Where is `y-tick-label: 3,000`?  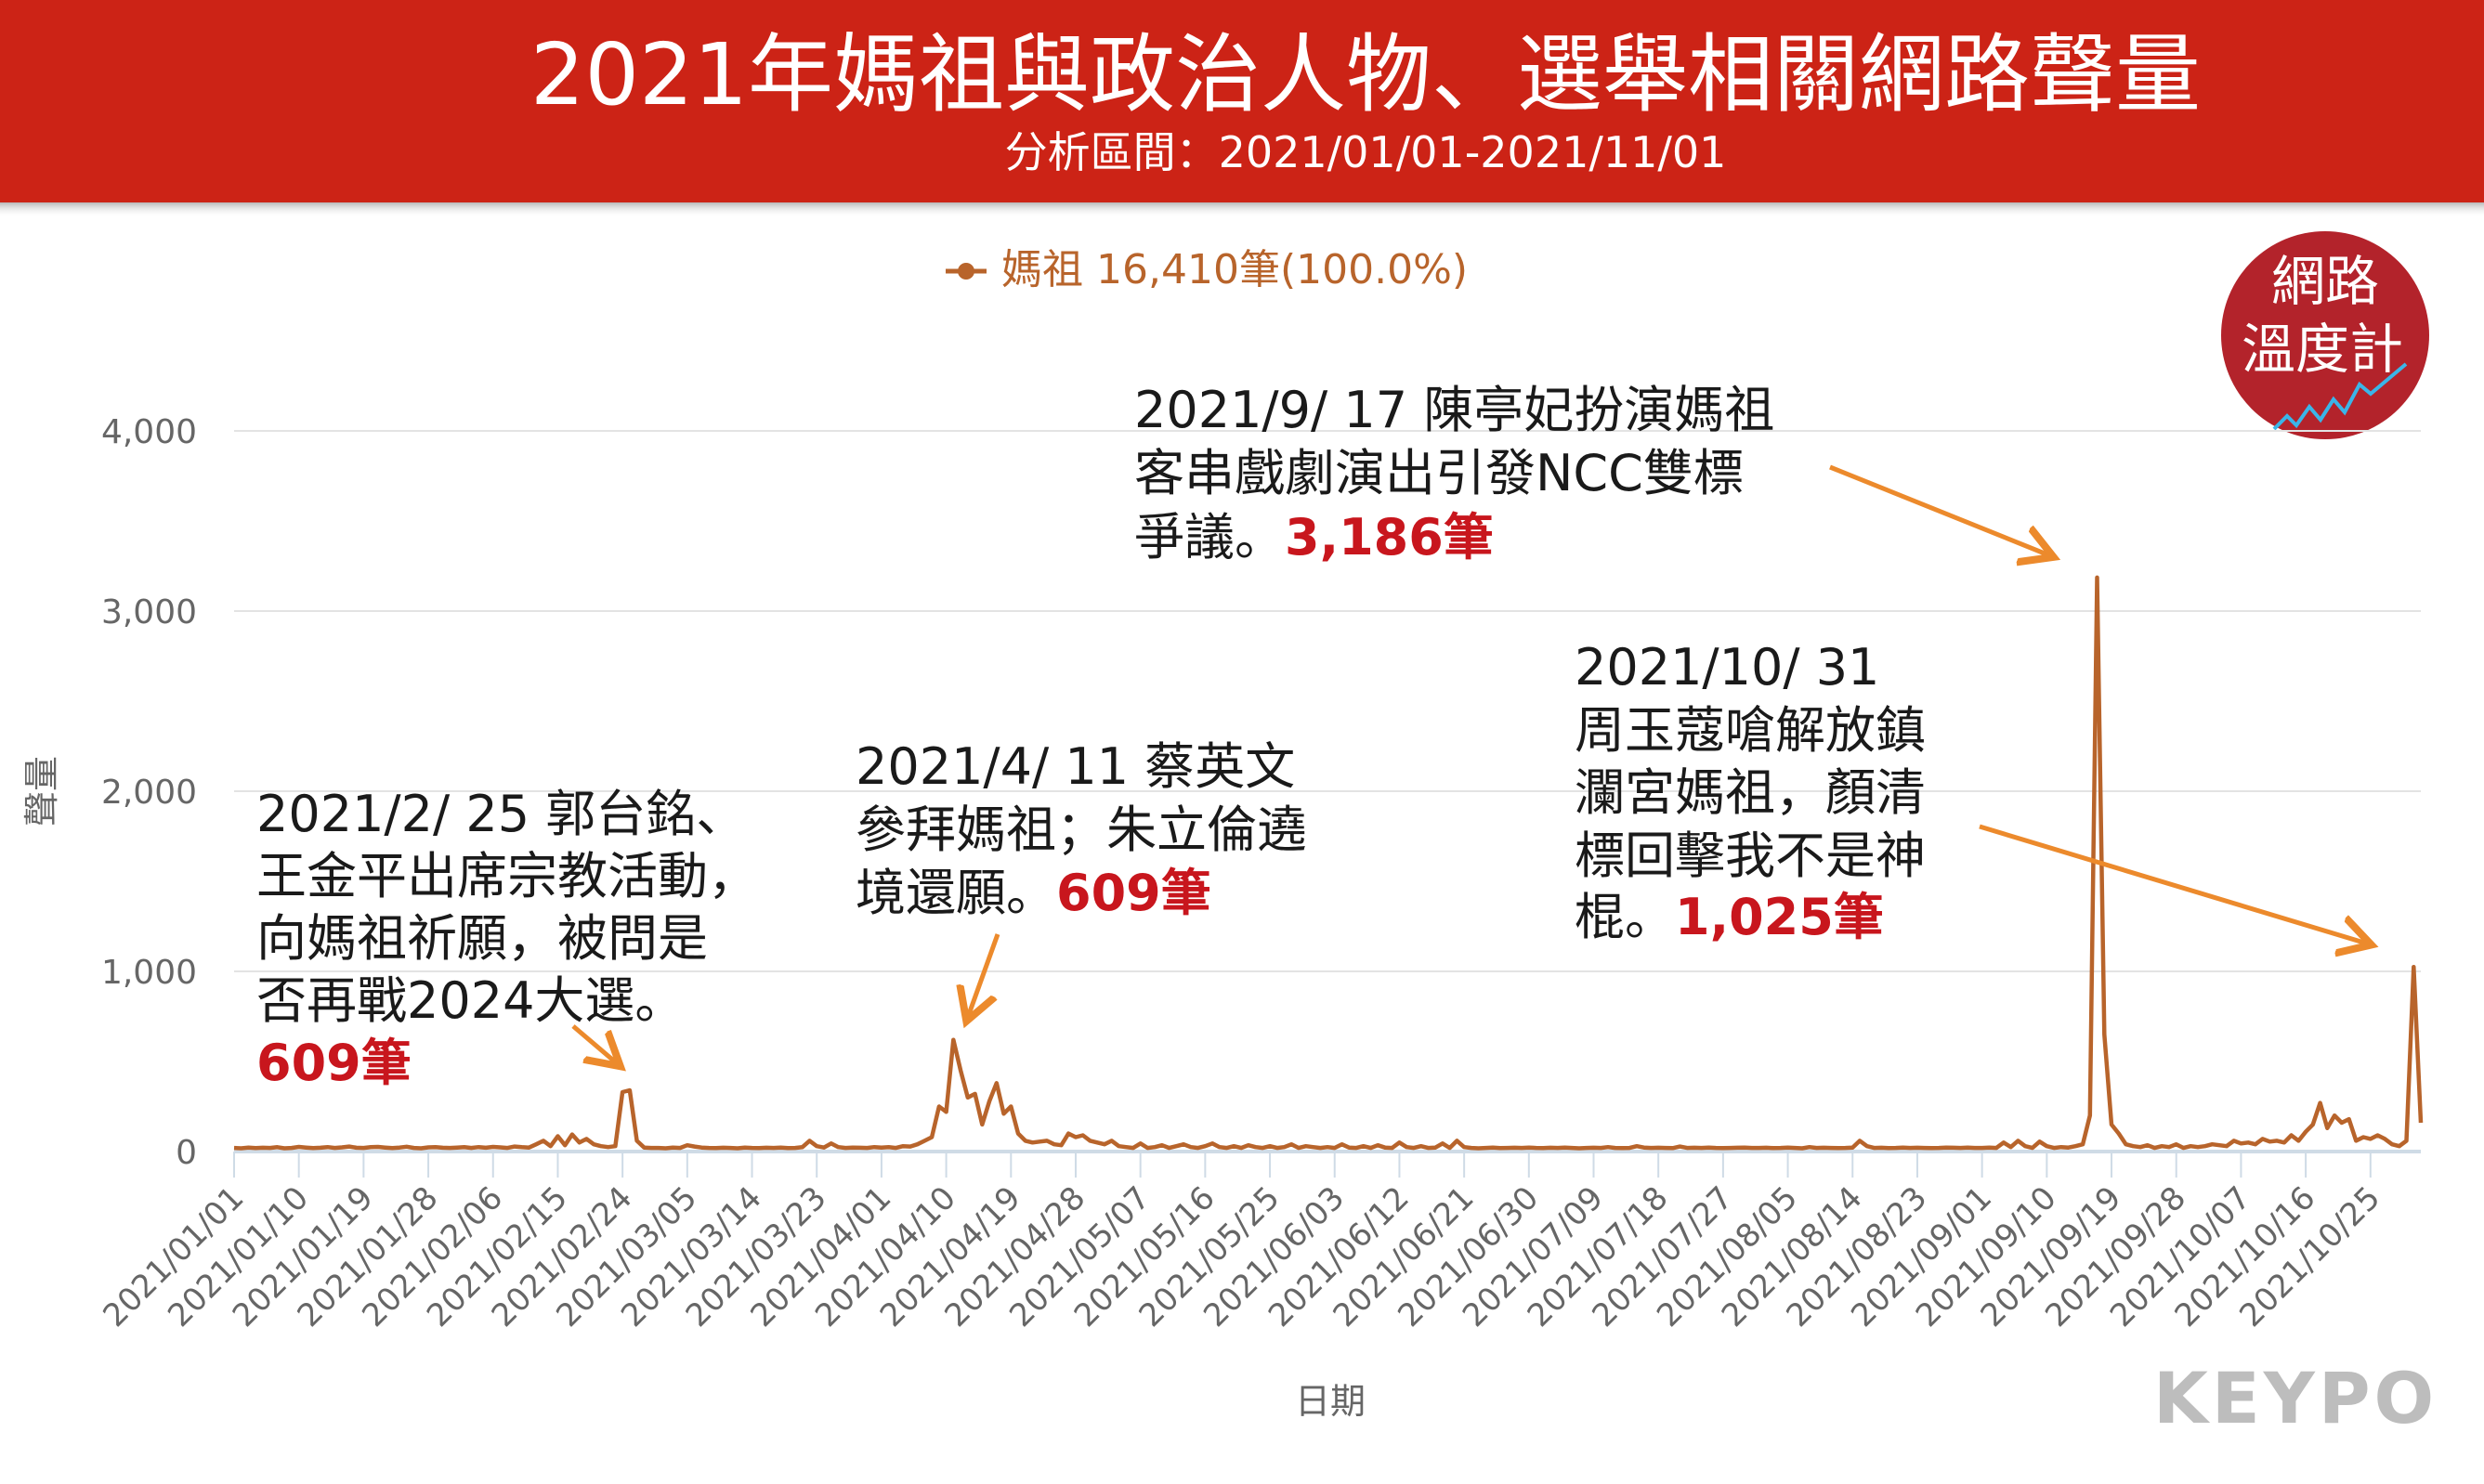
y-tick-label: 3,000 is located at coordinates (149, 612).